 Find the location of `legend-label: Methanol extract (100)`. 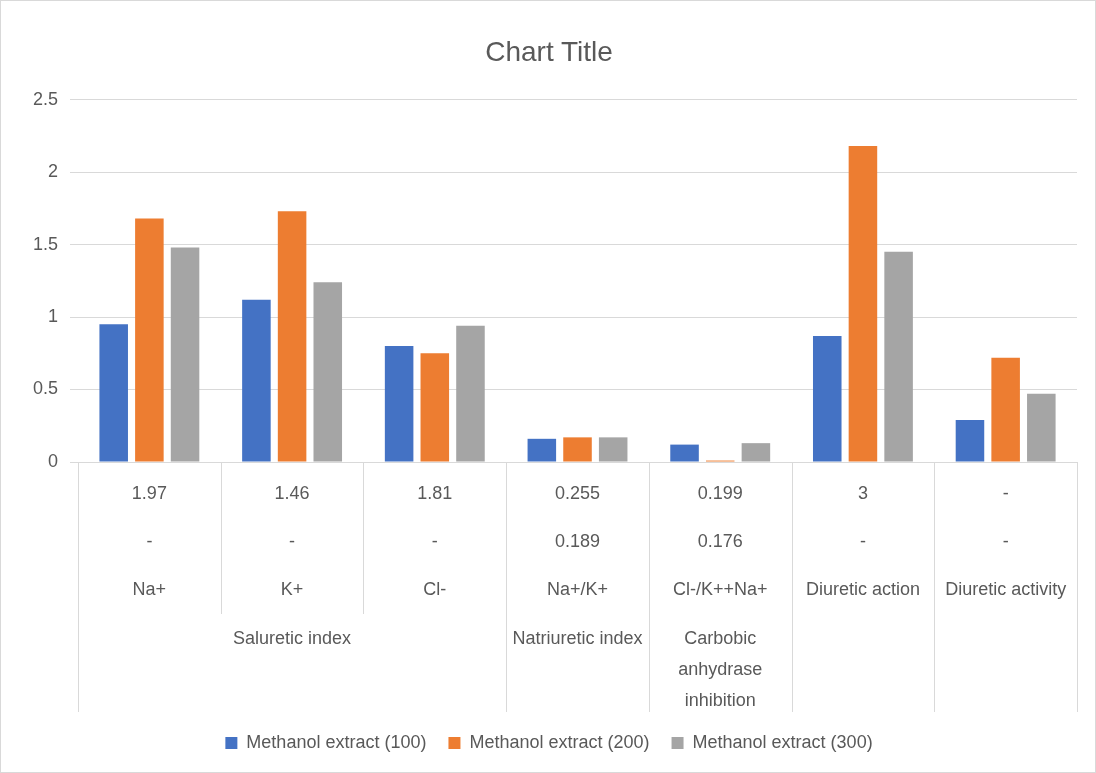

legend-label: Methanol extract (100) is located at coordinates (336, 741).